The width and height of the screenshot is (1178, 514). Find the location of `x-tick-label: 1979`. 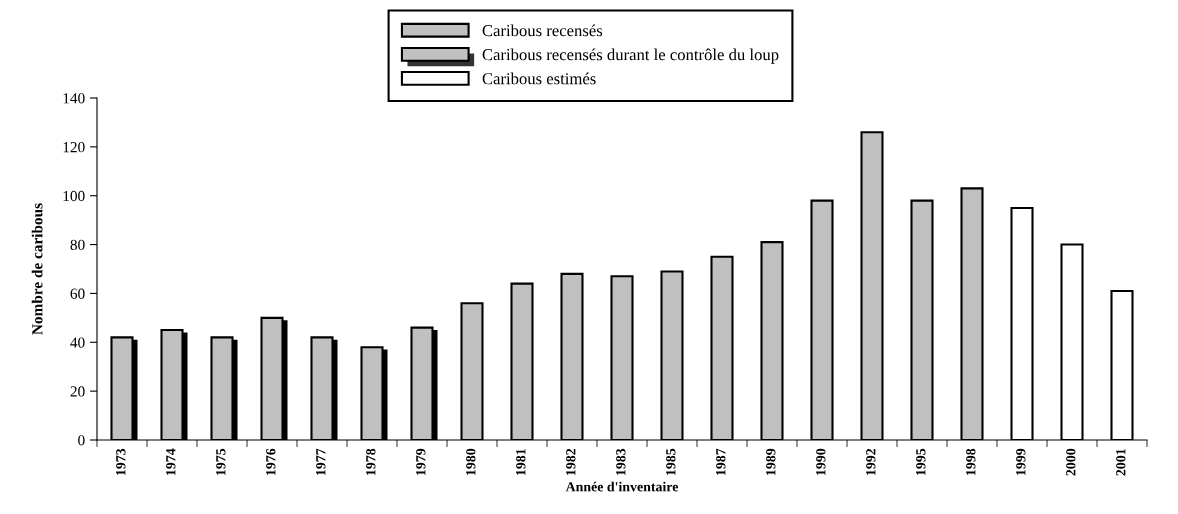

x-tick-label: 1979 is located at coordinates (421, 461).